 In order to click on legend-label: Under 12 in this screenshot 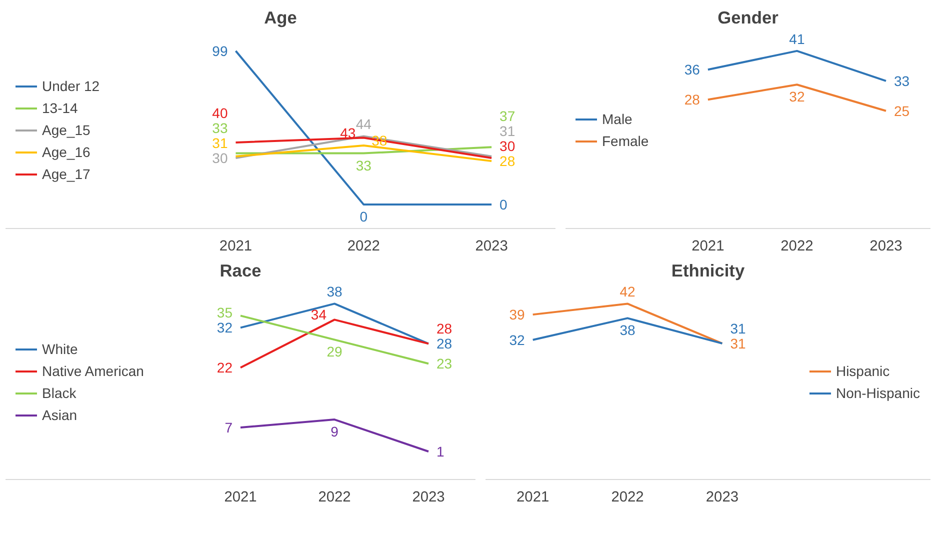, I will do `click(71, 86)`.